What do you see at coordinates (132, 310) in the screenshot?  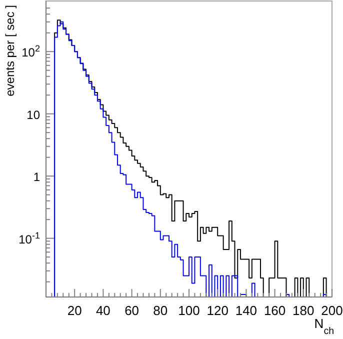 I see `x-tick-label: 60` at bounding box center [132, 310].